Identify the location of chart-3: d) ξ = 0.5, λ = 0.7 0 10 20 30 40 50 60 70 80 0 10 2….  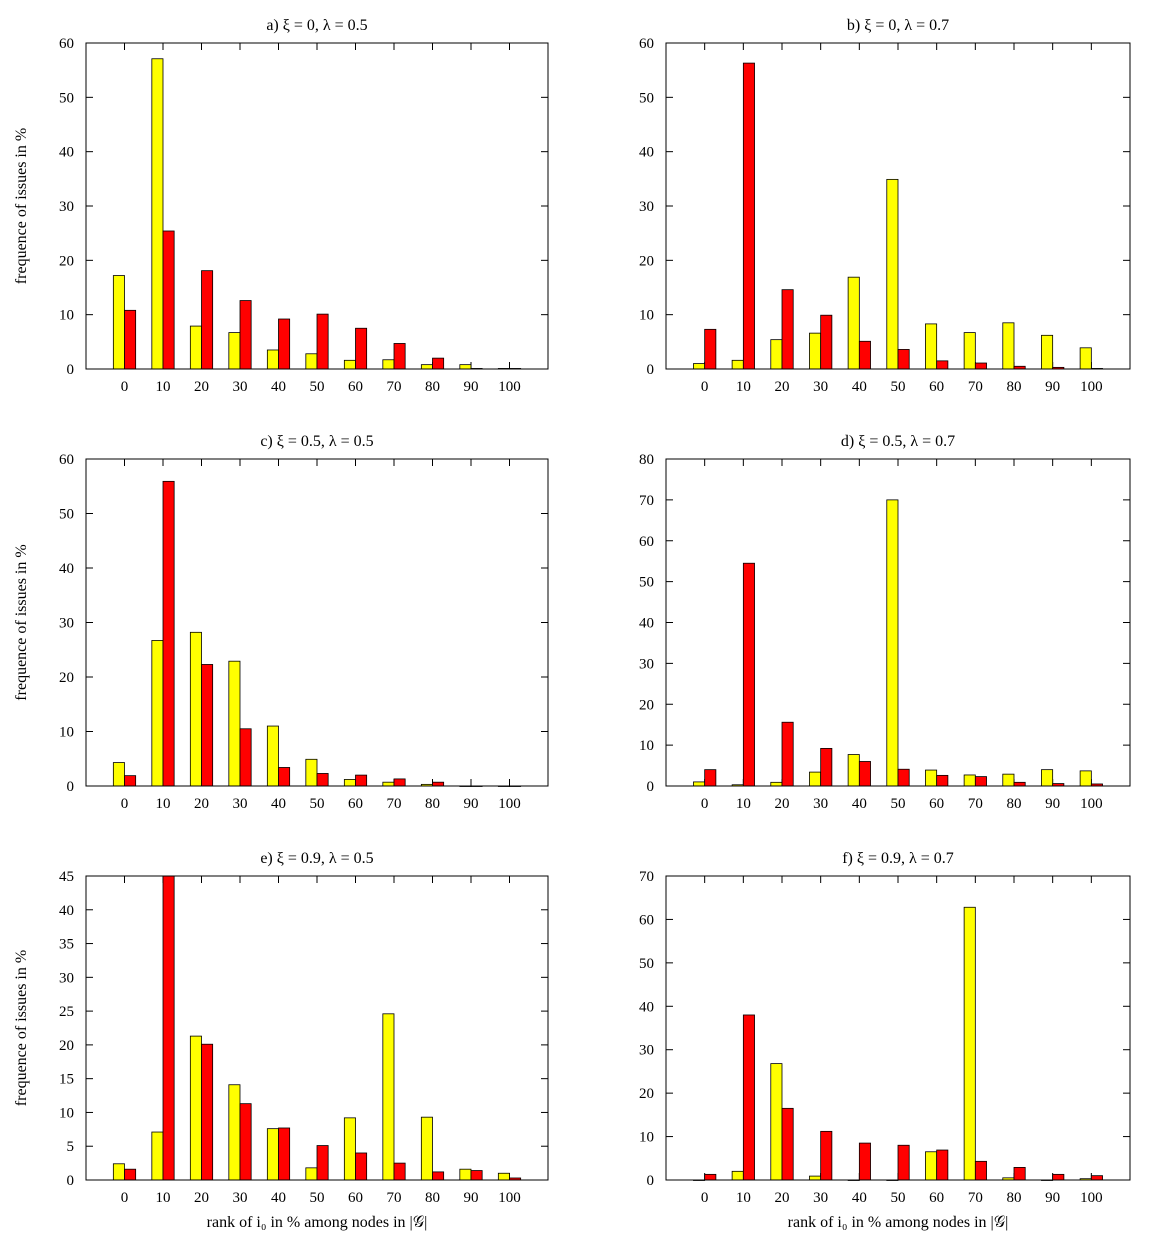
(885, 622).